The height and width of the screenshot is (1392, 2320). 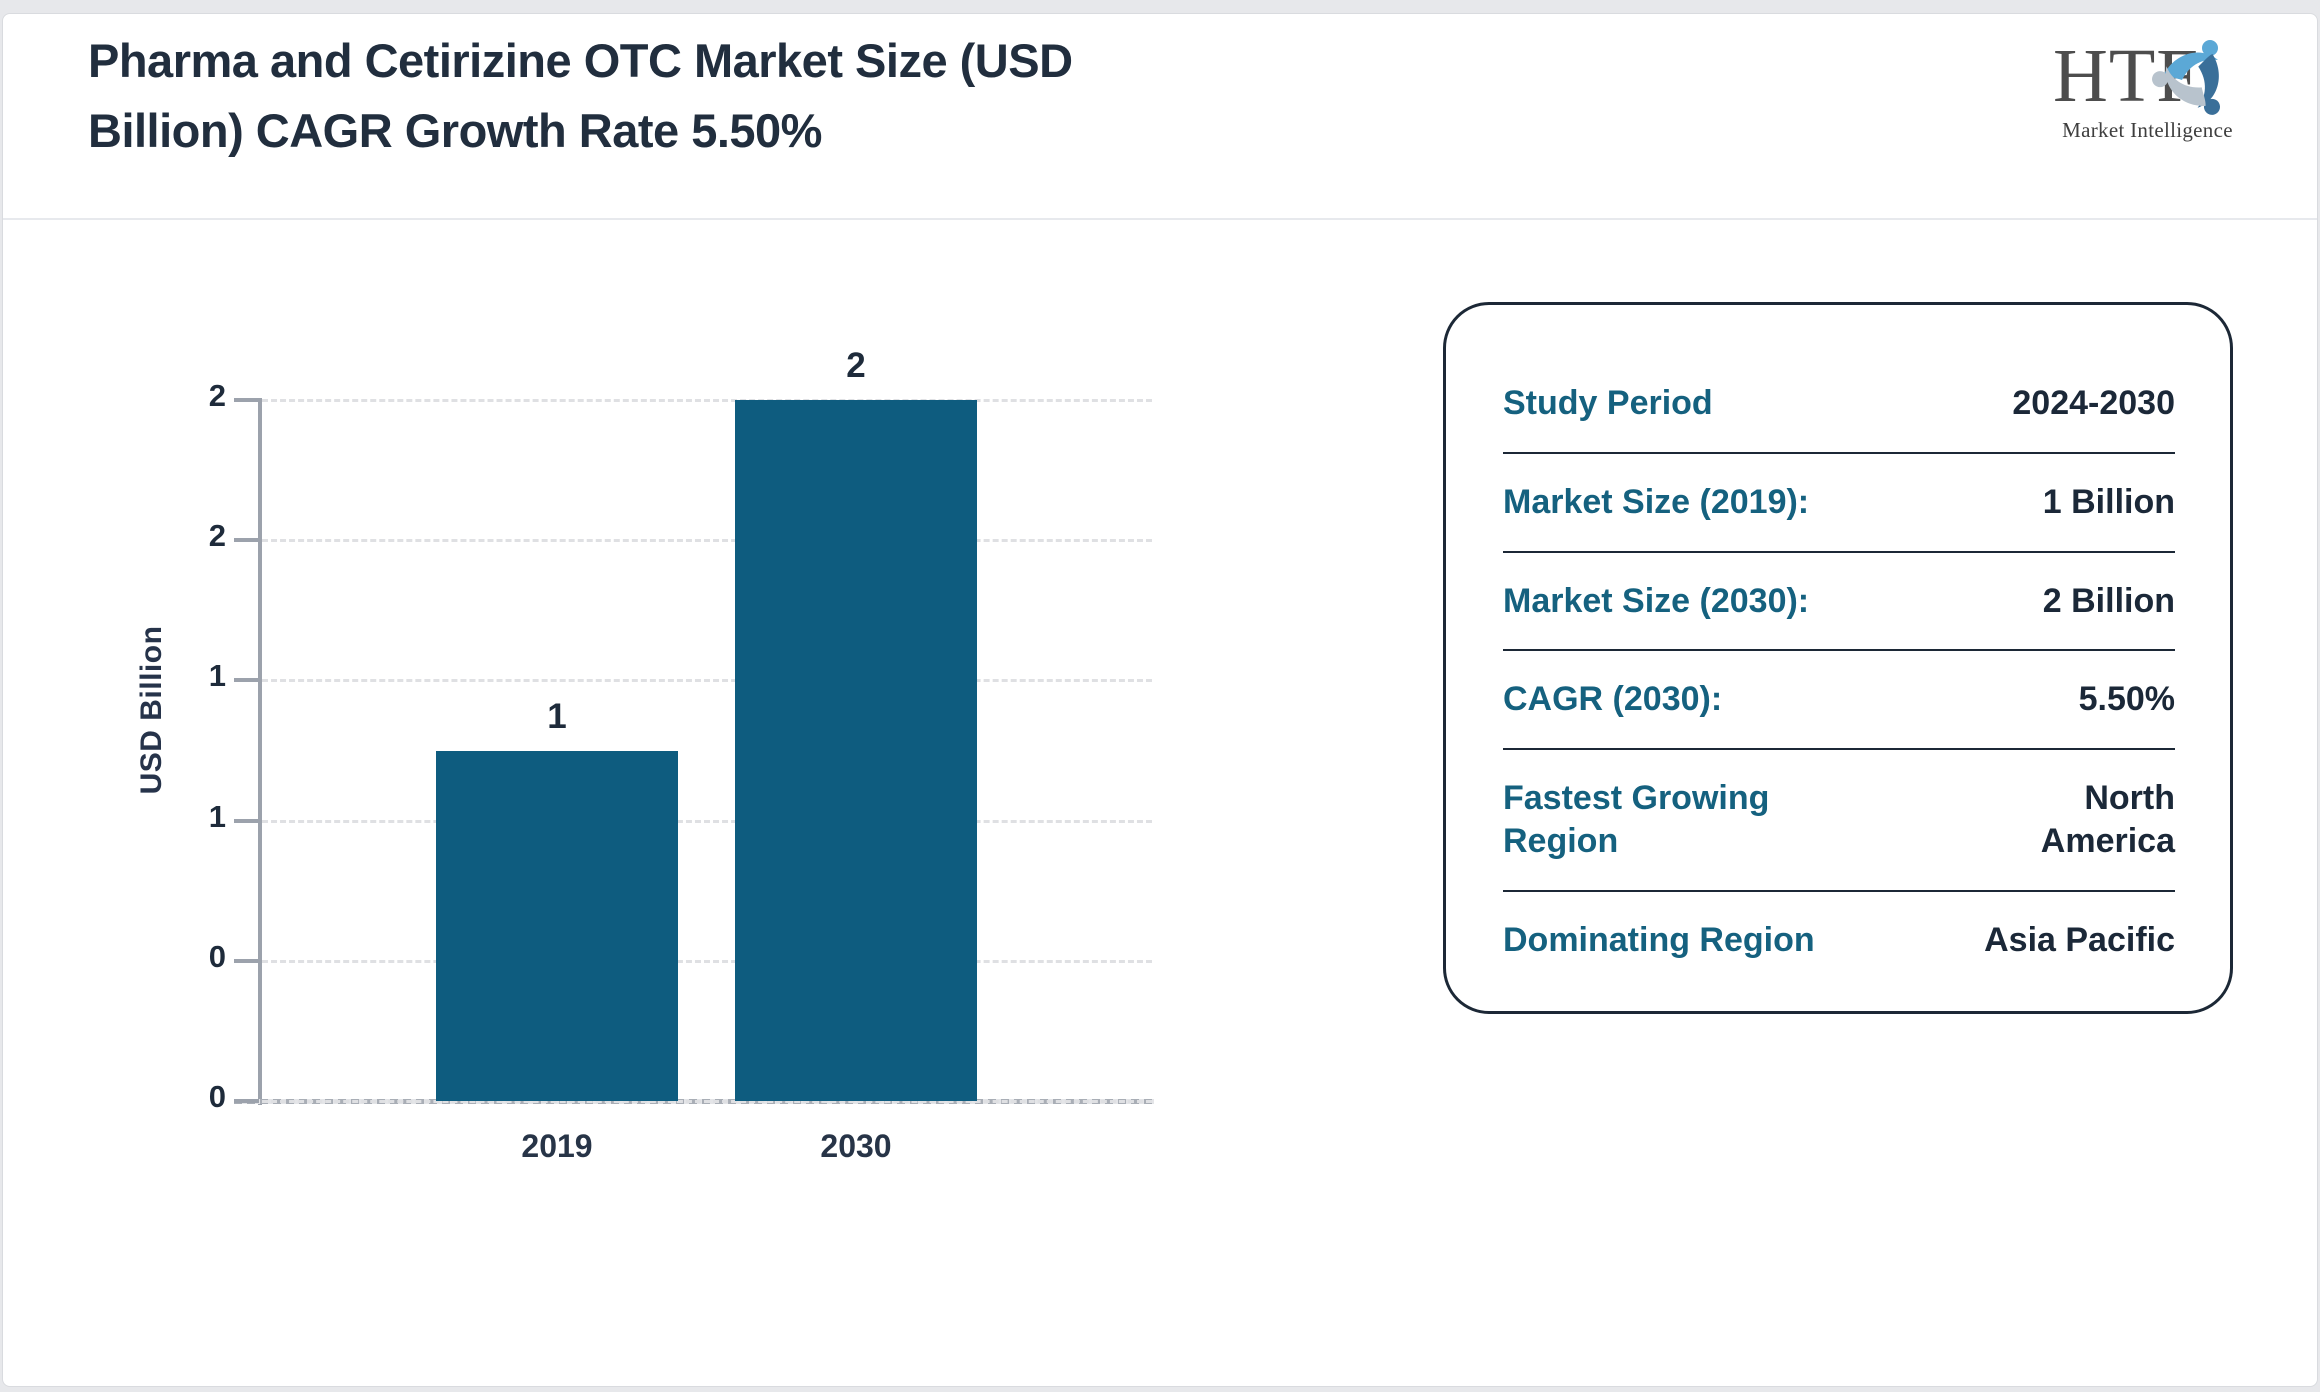 I want to click on info-row-fastest-growing-region: Fastest Growing Region North America, so click(x=1839, y=821).